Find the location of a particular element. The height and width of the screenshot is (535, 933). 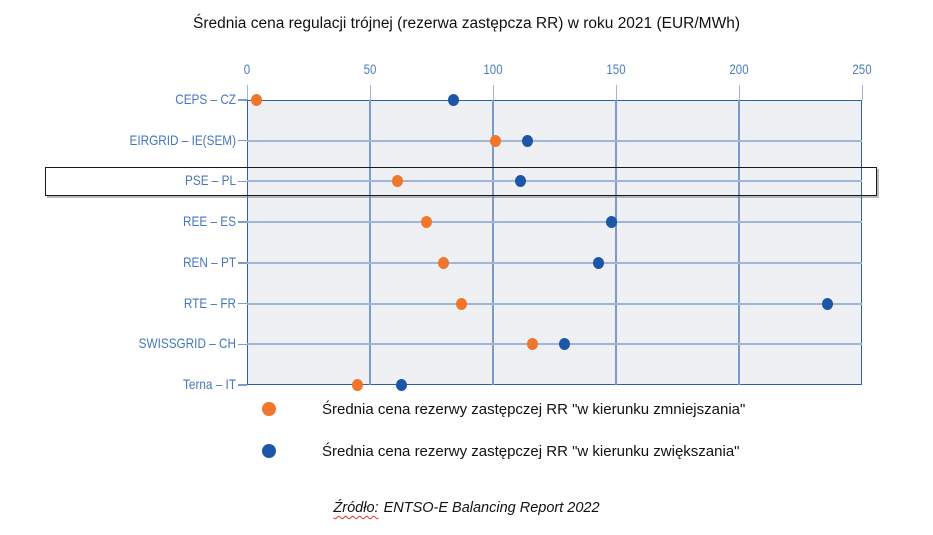

category-label: PSE – PL is located at coordinates (210, 180).